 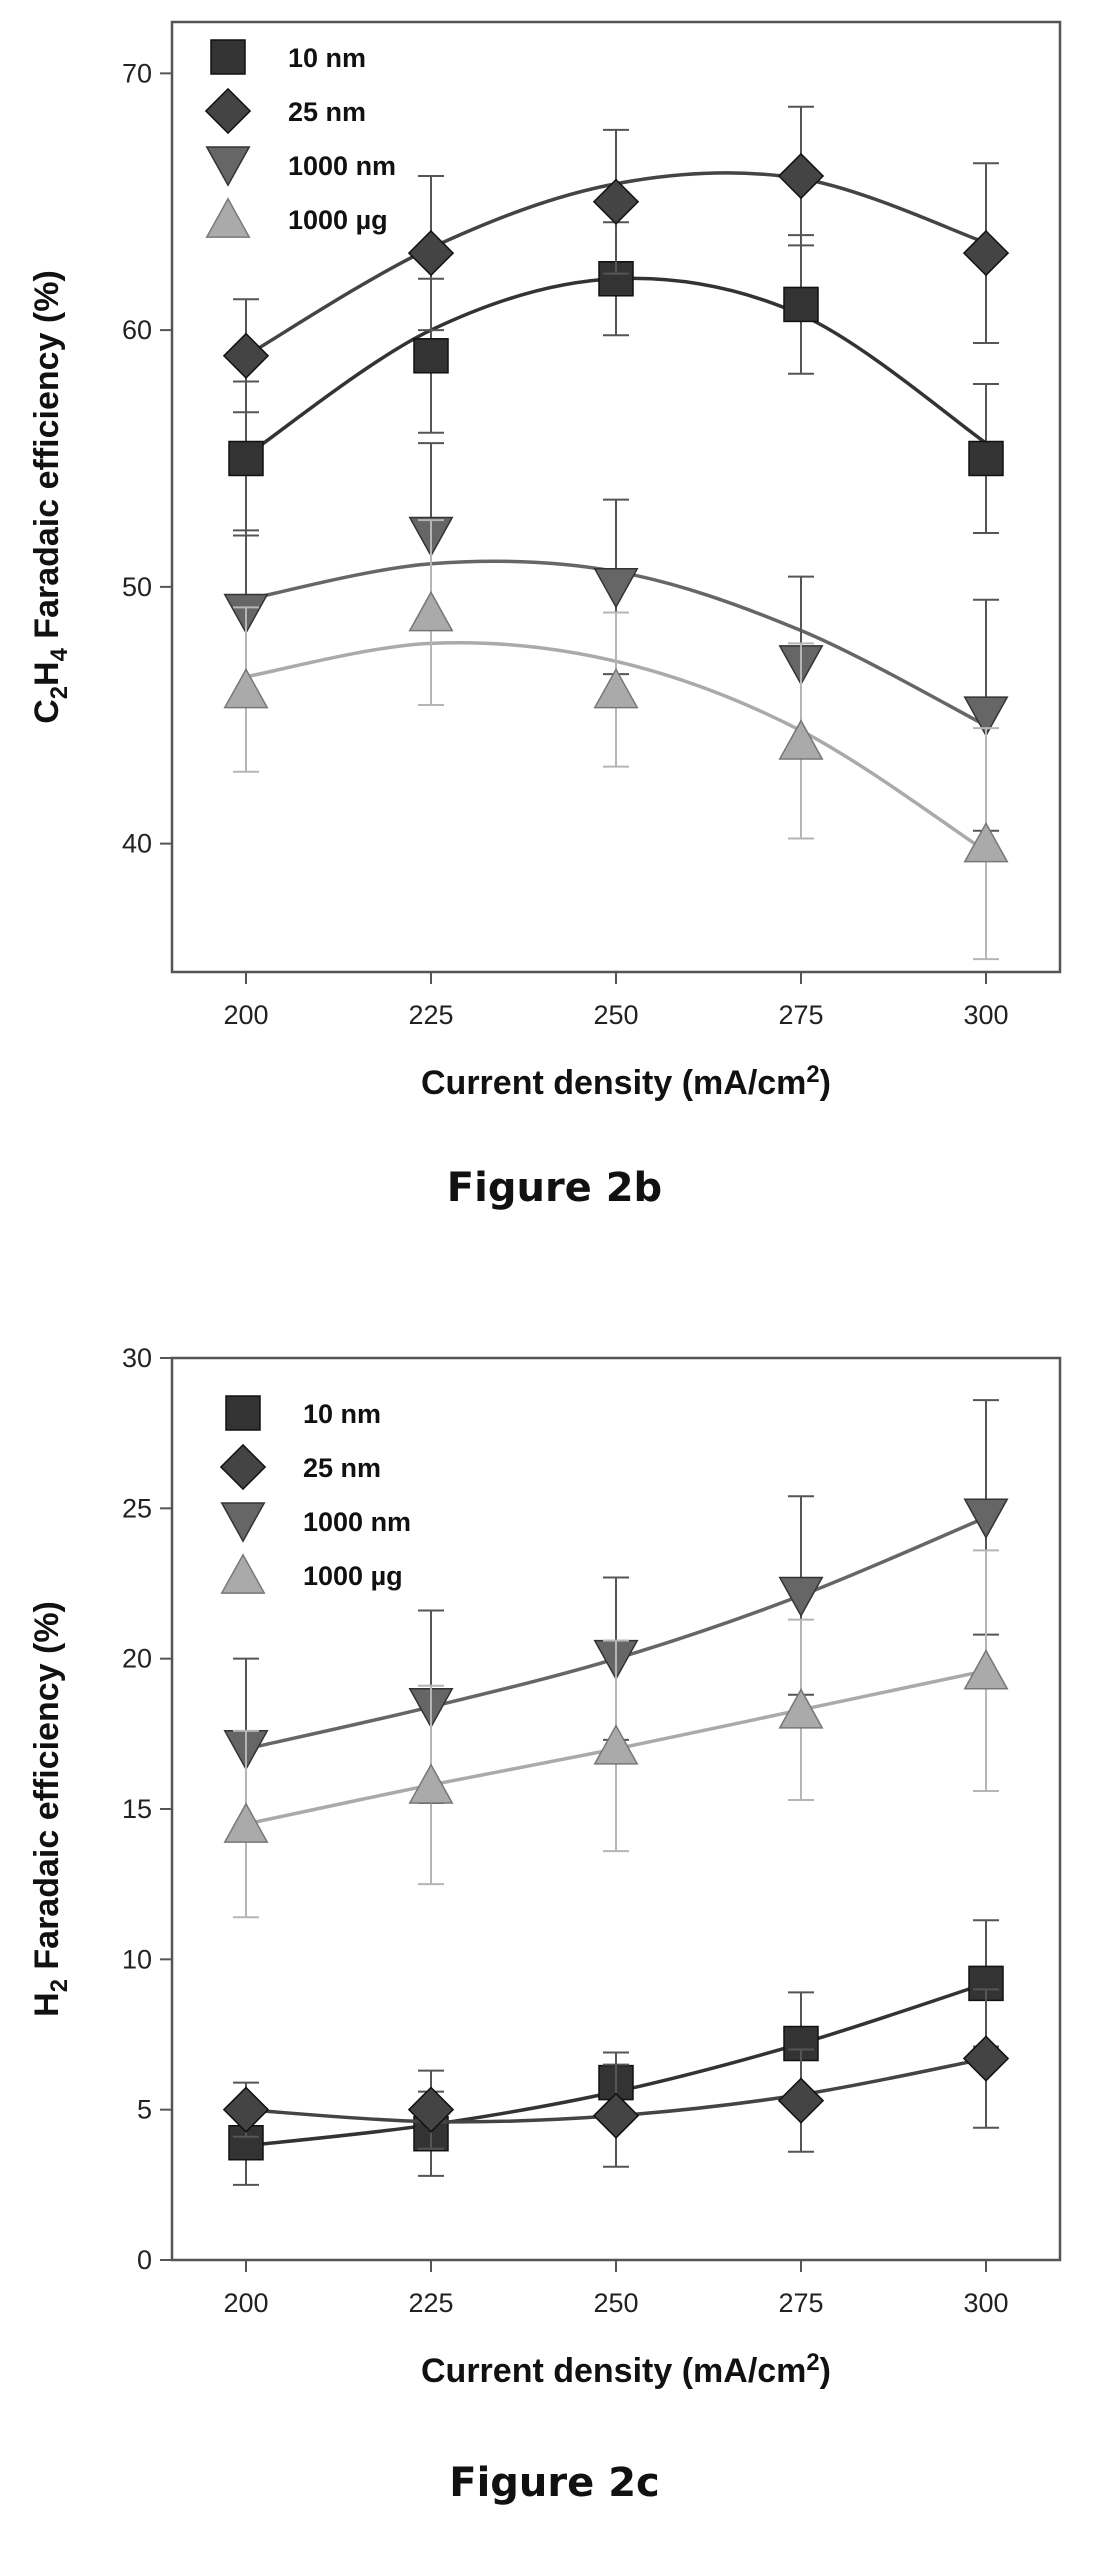 What do you see at coordinates (137, 73) in the screenshot?
I see `y-tick-label: 70` at bounding box center [137, 73].